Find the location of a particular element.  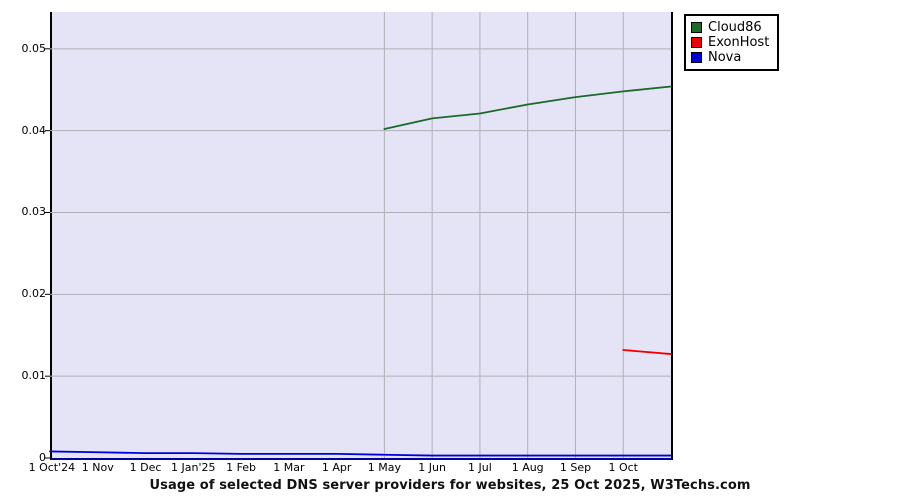

plot-right-border is located at coordinates (672, 236).